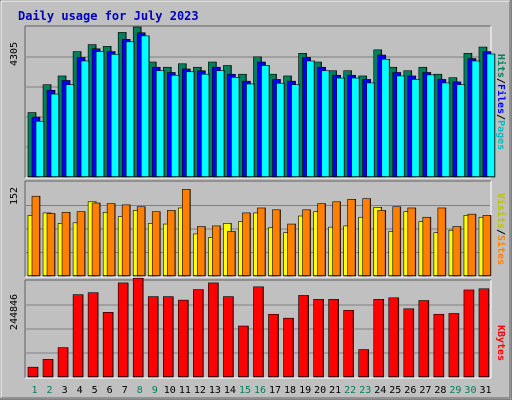 Image resolution: width=512 pixels, height=400 pixels. I want to click on legend-sites-visits: Visits/Sites, so click(501, 229).